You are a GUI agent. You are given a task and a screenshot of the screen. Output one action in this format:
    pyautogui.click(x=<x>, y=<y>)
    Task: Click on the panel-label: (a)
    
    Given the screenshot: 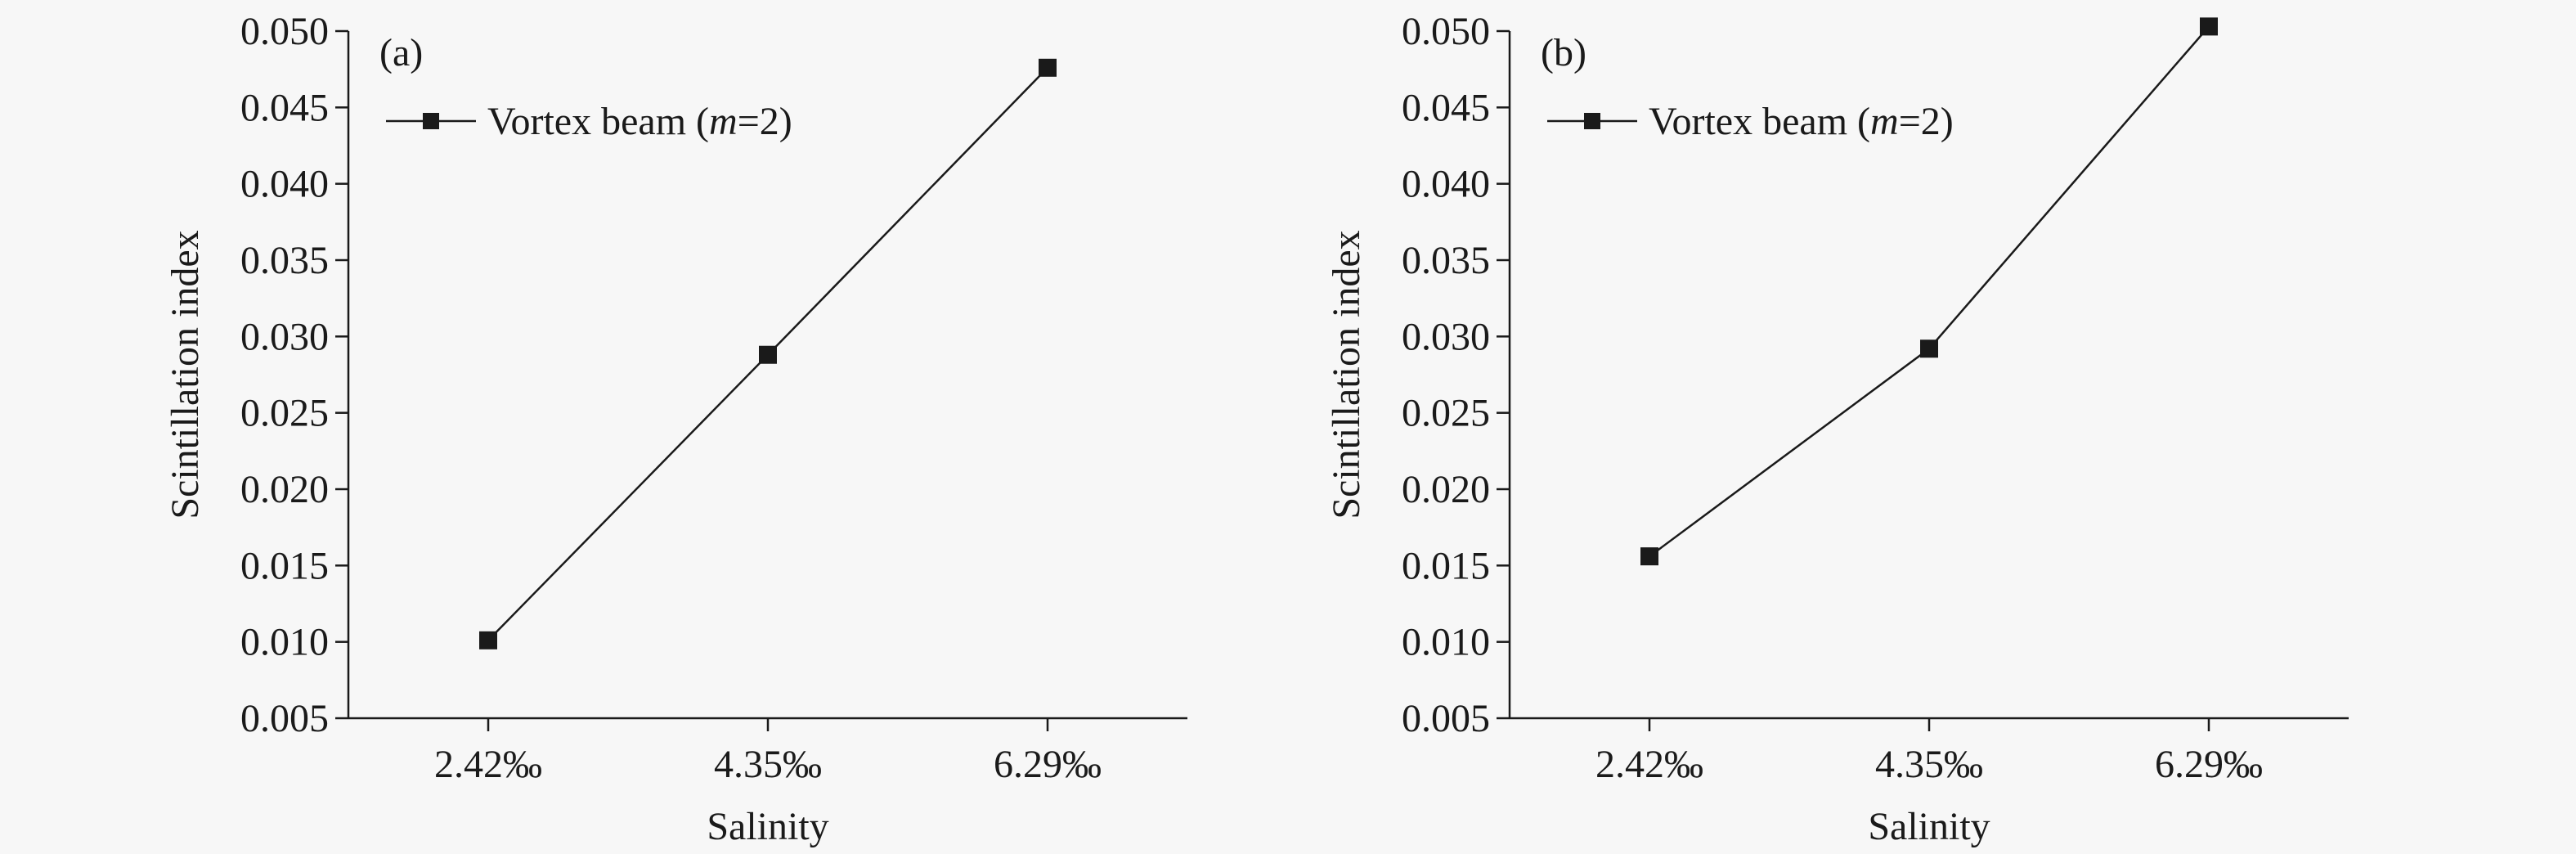 What is the action you would take?
    pyautogui.click(x=401, y=52)
    